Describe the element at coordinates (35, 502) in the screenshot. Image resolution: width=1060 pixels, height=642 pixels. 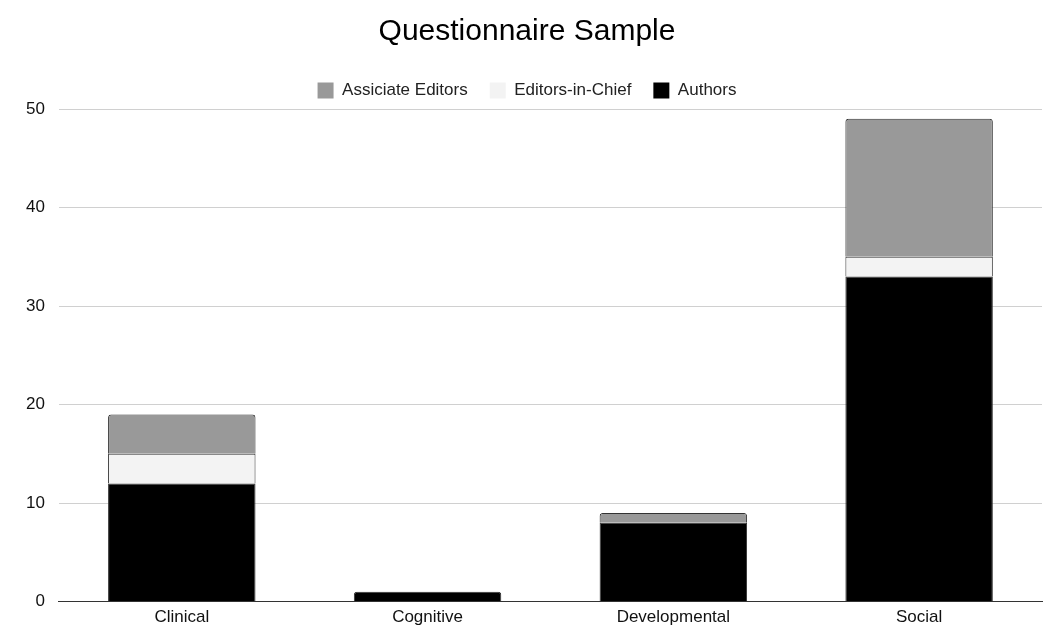
I see `y-tick-label: 10` at that location.